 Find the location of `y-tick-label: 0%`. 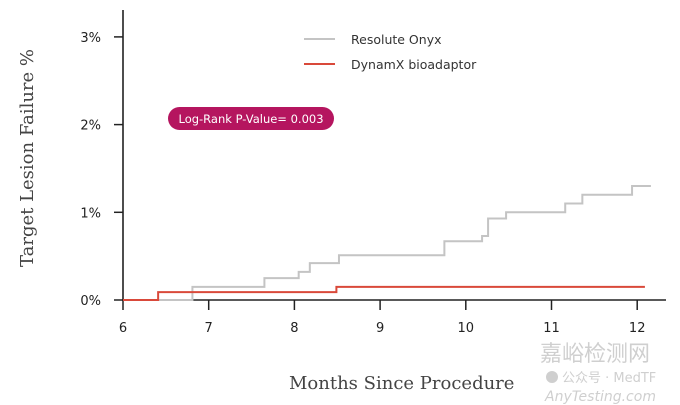

y-tick-label: 0% is located at coordinates (90, 301).